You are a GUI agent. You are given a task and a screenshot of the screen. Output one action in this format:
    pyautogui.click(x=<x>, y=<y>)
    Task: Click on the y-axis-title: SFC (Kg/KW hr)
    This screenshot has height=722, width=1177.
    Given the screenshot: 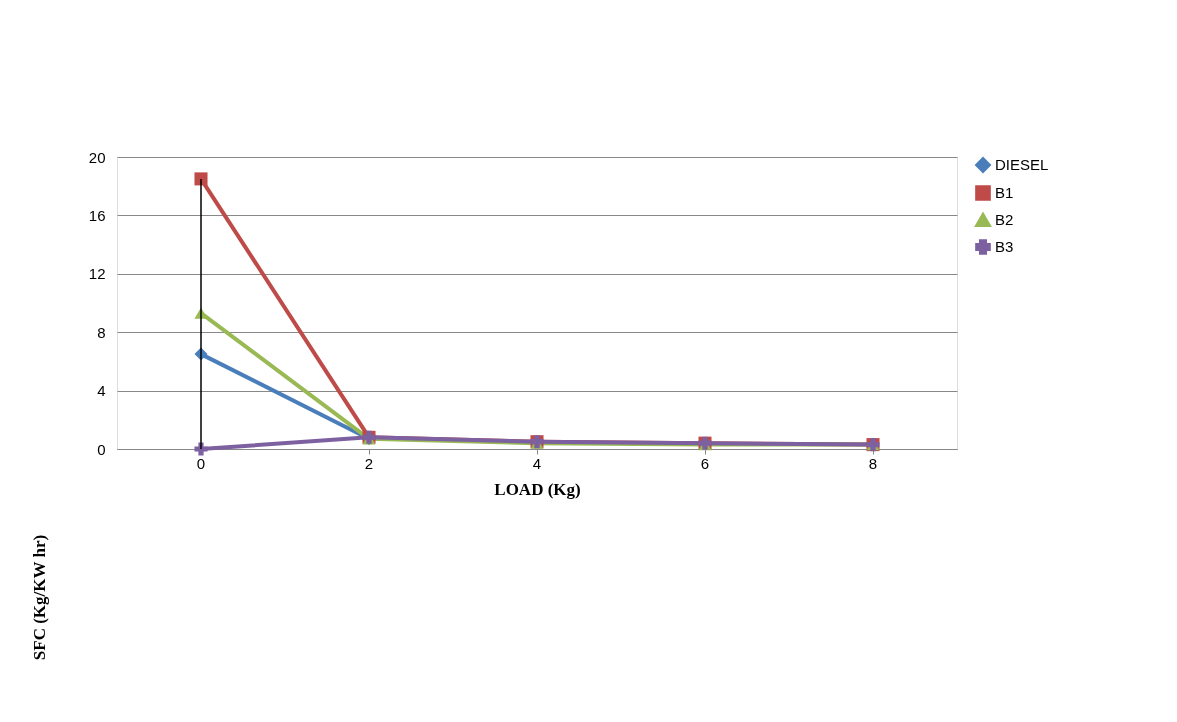 What is the action you would take?
    pyautogui.click(x=39, y=597)
    